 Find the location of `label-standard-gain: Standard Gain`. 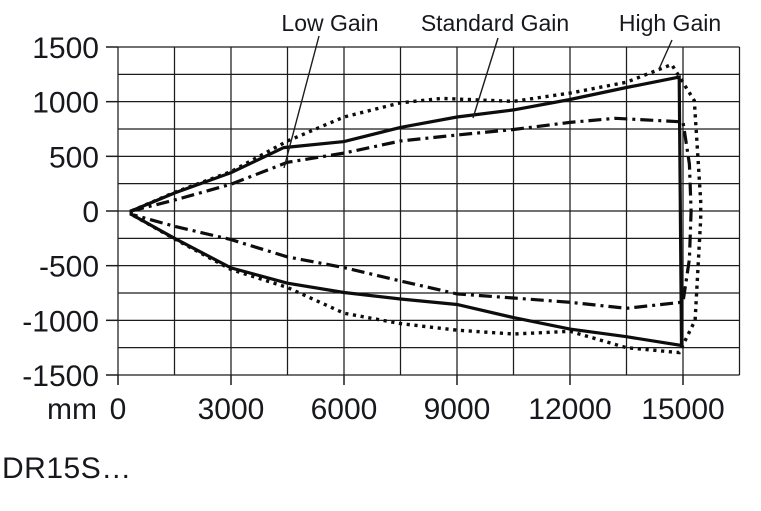

label-standard-gain: Standard Gain is located at coordinates (495, 23).